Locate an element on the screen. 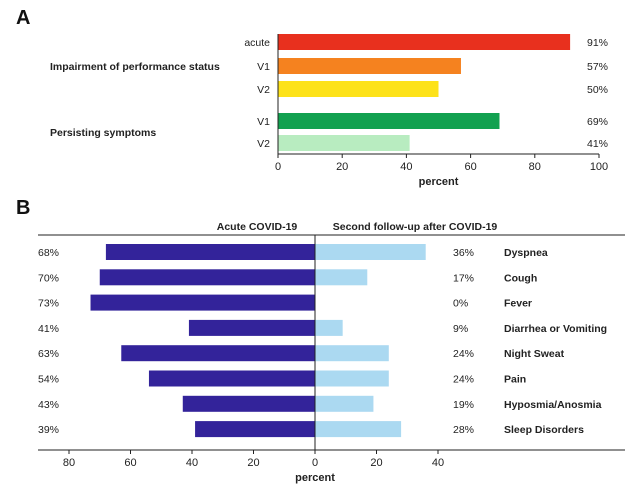 The width and height of the screenshot is (637, 500). left-value-label: 68% is located at coordinates (48, 253).